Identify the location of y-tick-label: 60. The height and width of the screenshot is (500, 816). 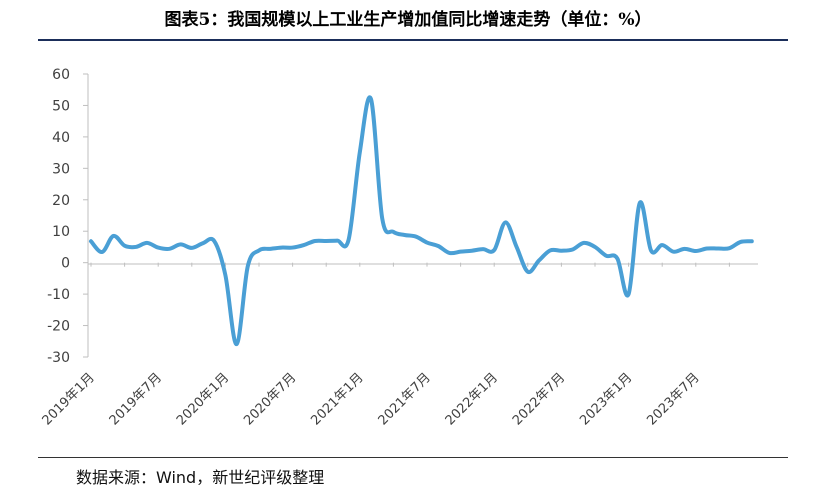
(61, 75).